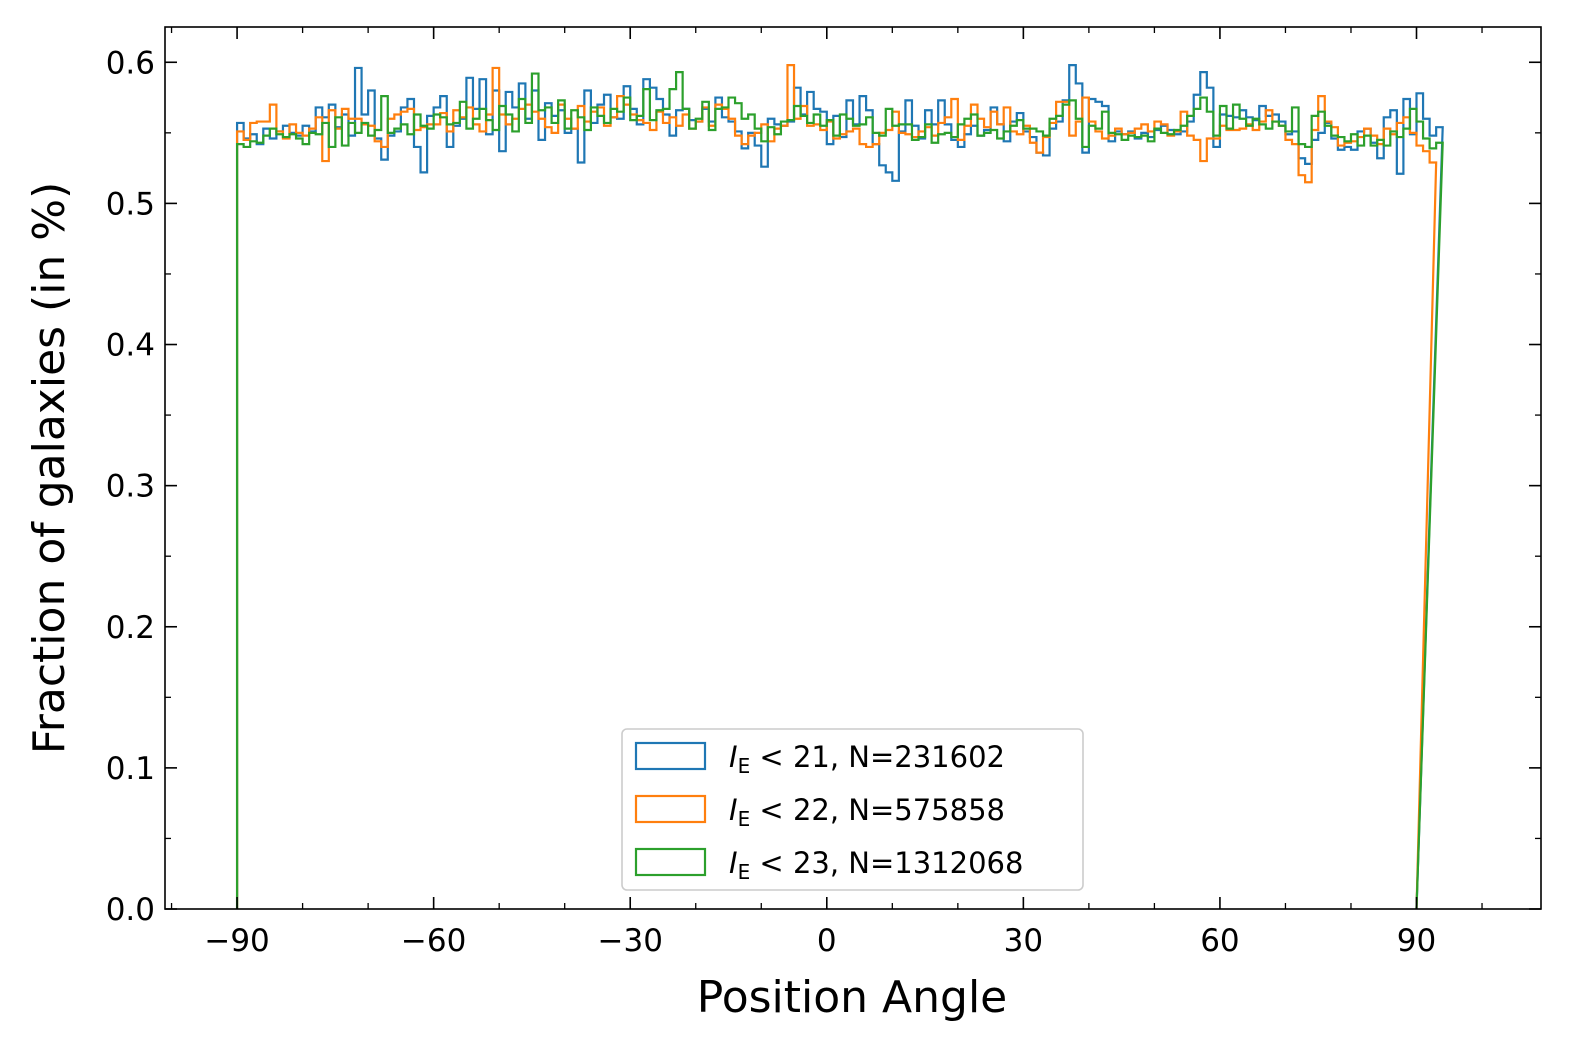  Describe the element at coordinates (1416, 941) in the screenshot. I see `x-tick-label: 90` at that location.